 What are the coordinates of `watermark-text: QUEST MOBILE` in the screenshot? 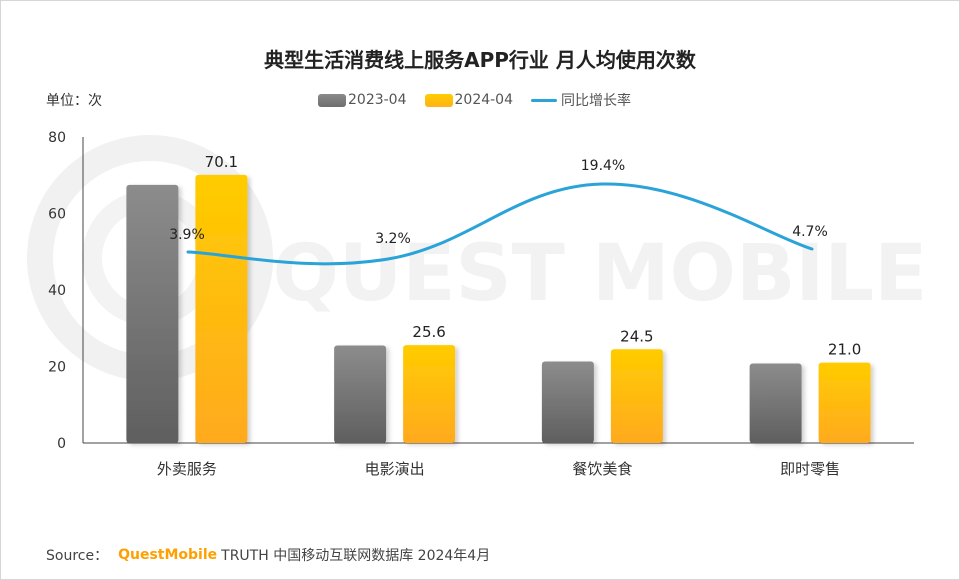 It's located at (600, 274).